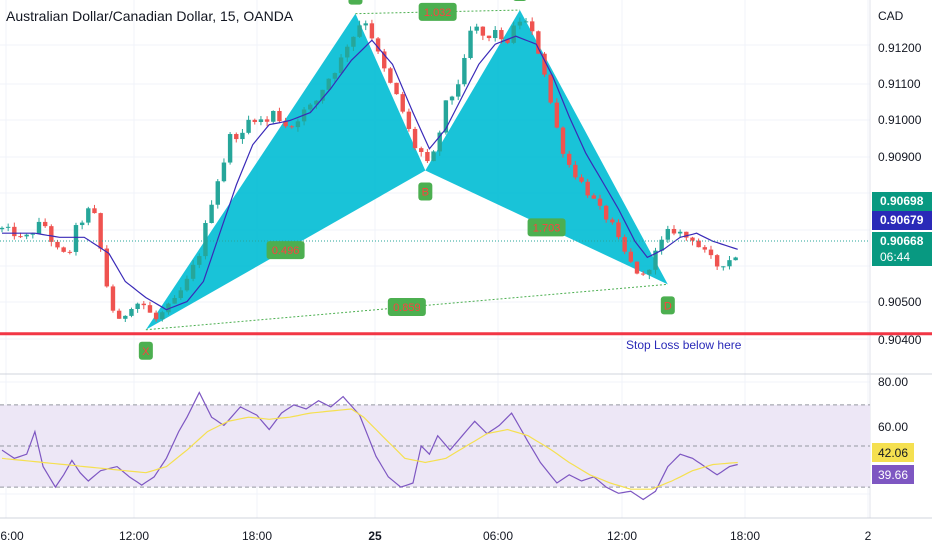  I want to click on price-badge: 0.90698, so click(902, 201).